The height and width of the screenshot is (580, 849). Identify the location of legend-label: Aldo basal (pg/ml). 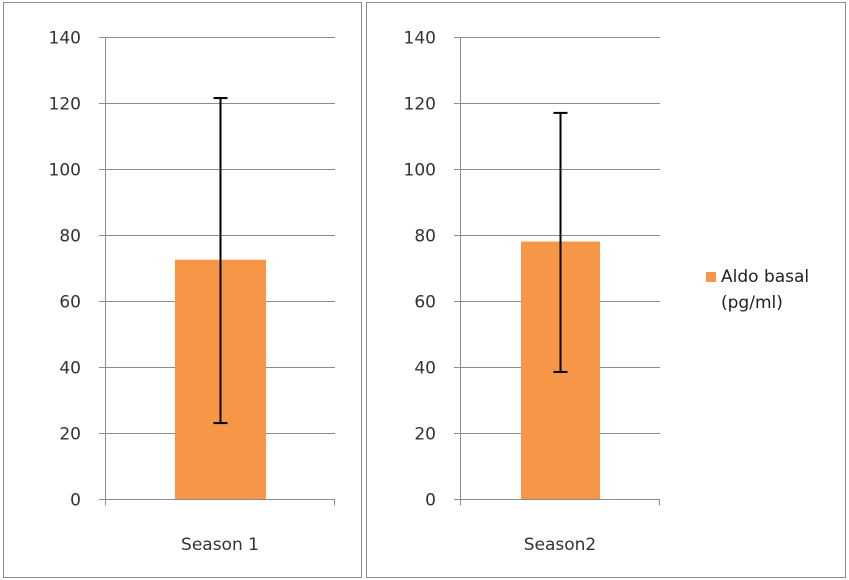
(765, 290).